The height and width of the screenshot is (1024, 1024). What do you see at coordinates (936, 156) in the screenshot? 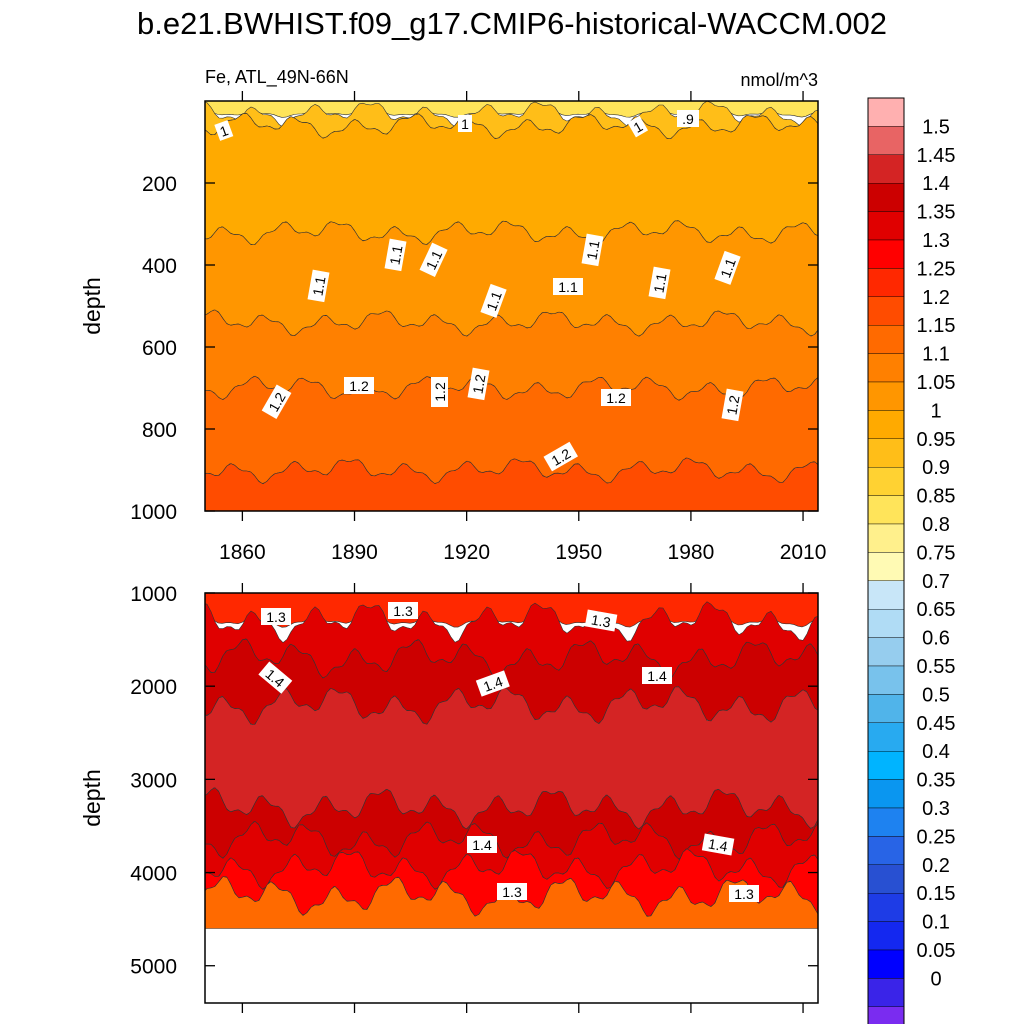
I see `colorbar-label: 1.45` at bounding box center [936, 156].